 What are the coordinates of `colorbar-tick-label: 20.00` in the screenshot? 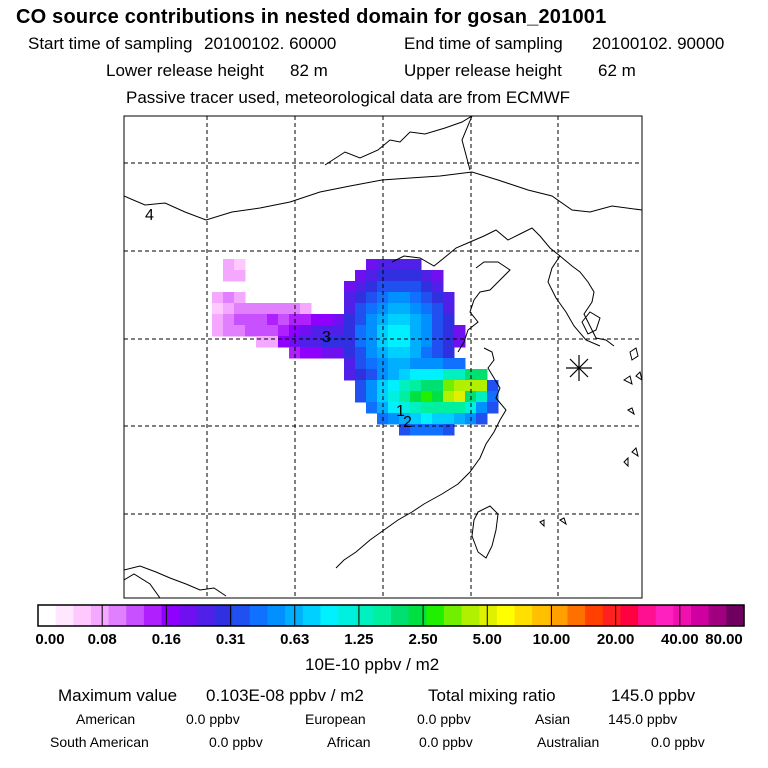 It's located at (615, 639).